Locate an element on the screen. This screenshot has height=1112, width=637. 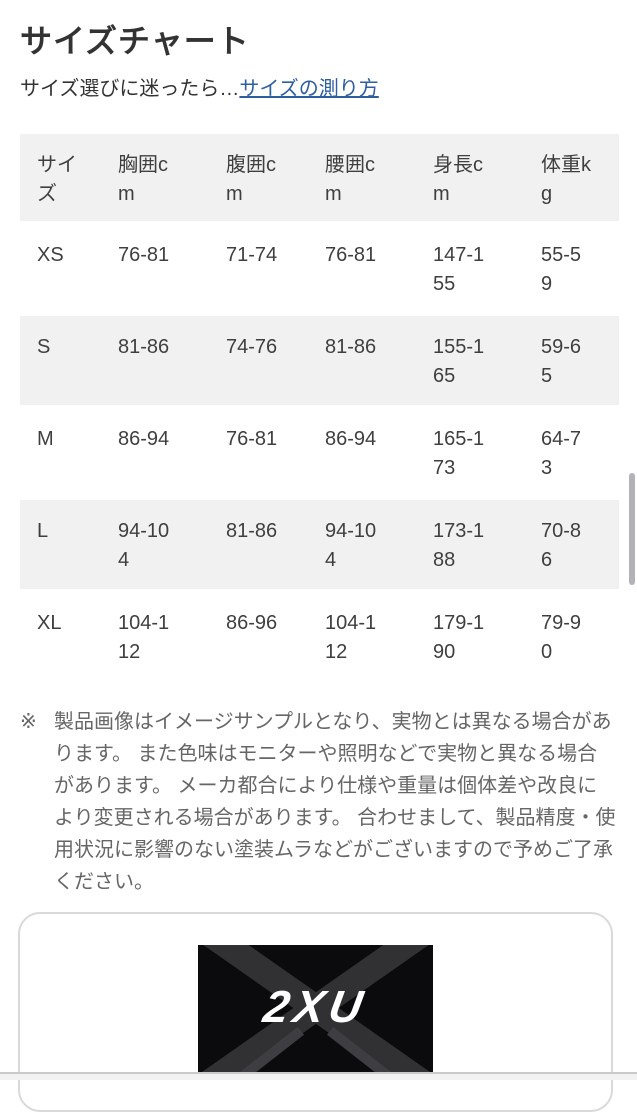
cell-height: 179-1 90 is located at coordinates (459, 637).